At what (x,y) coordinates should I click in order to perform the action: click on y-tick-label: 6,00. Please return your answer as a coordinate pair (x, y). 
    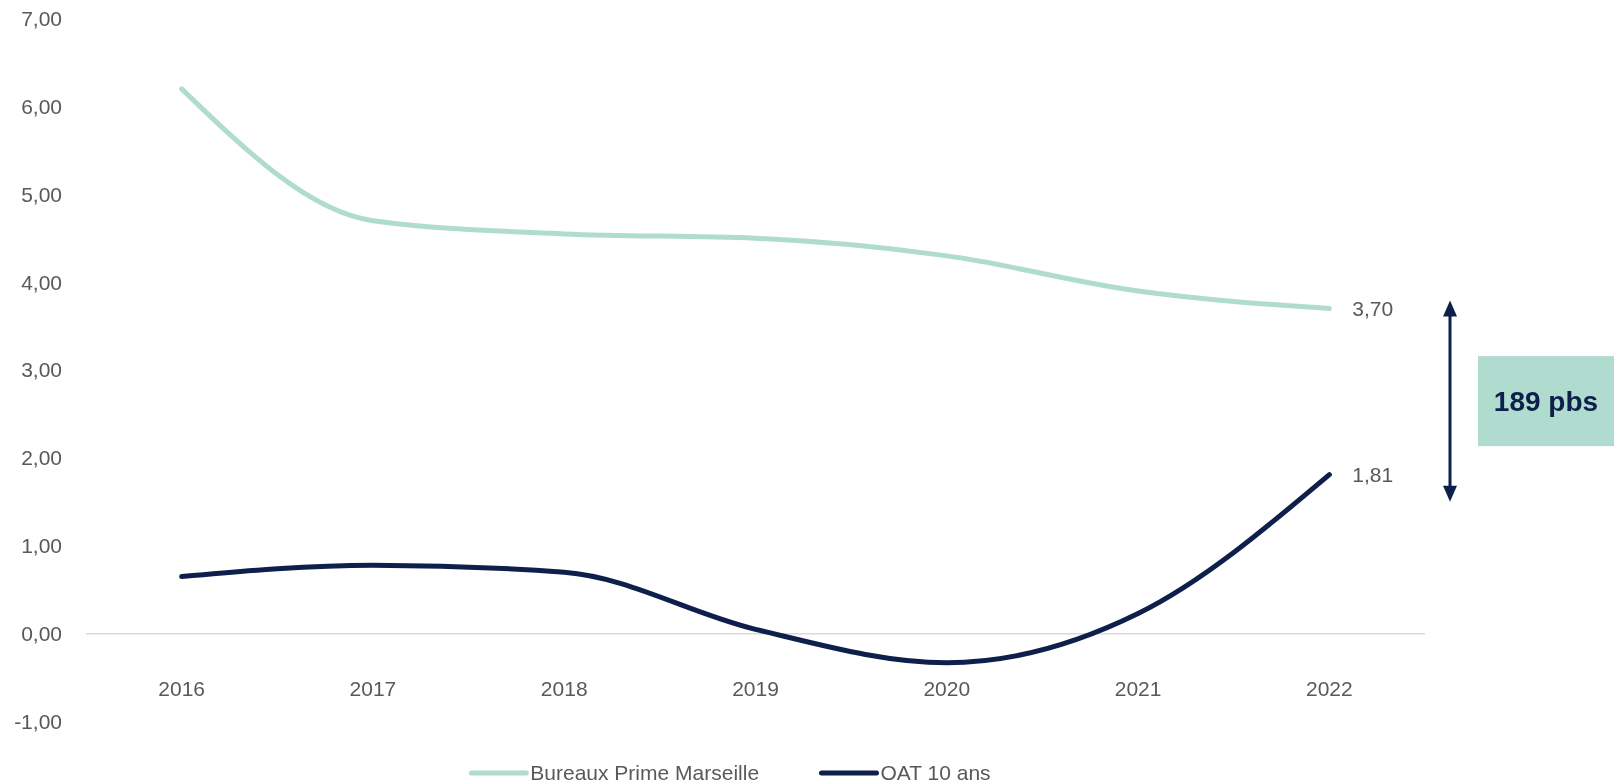
    Looking at the image, I should click on (41, 106).